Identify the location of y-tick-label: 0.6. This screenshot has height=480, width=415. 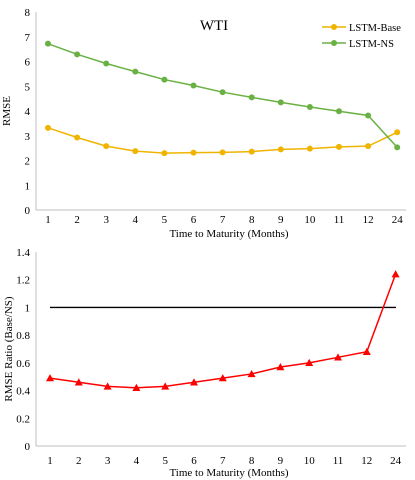
(23, 364).